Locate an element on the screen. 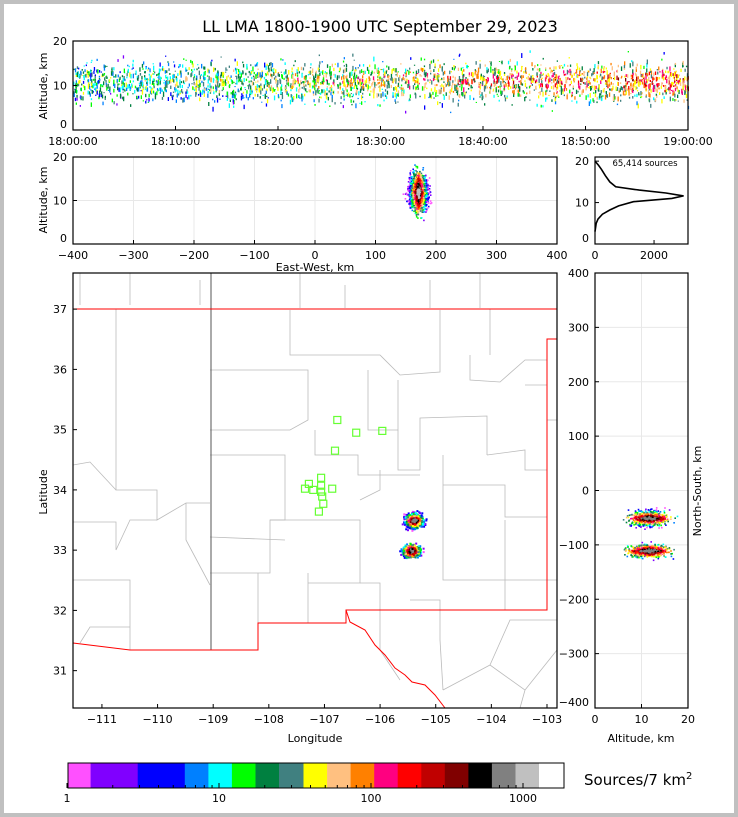 This screenshot has width=738, height=817. count-tick-label: 2000 is located at coordinates (654, 255).